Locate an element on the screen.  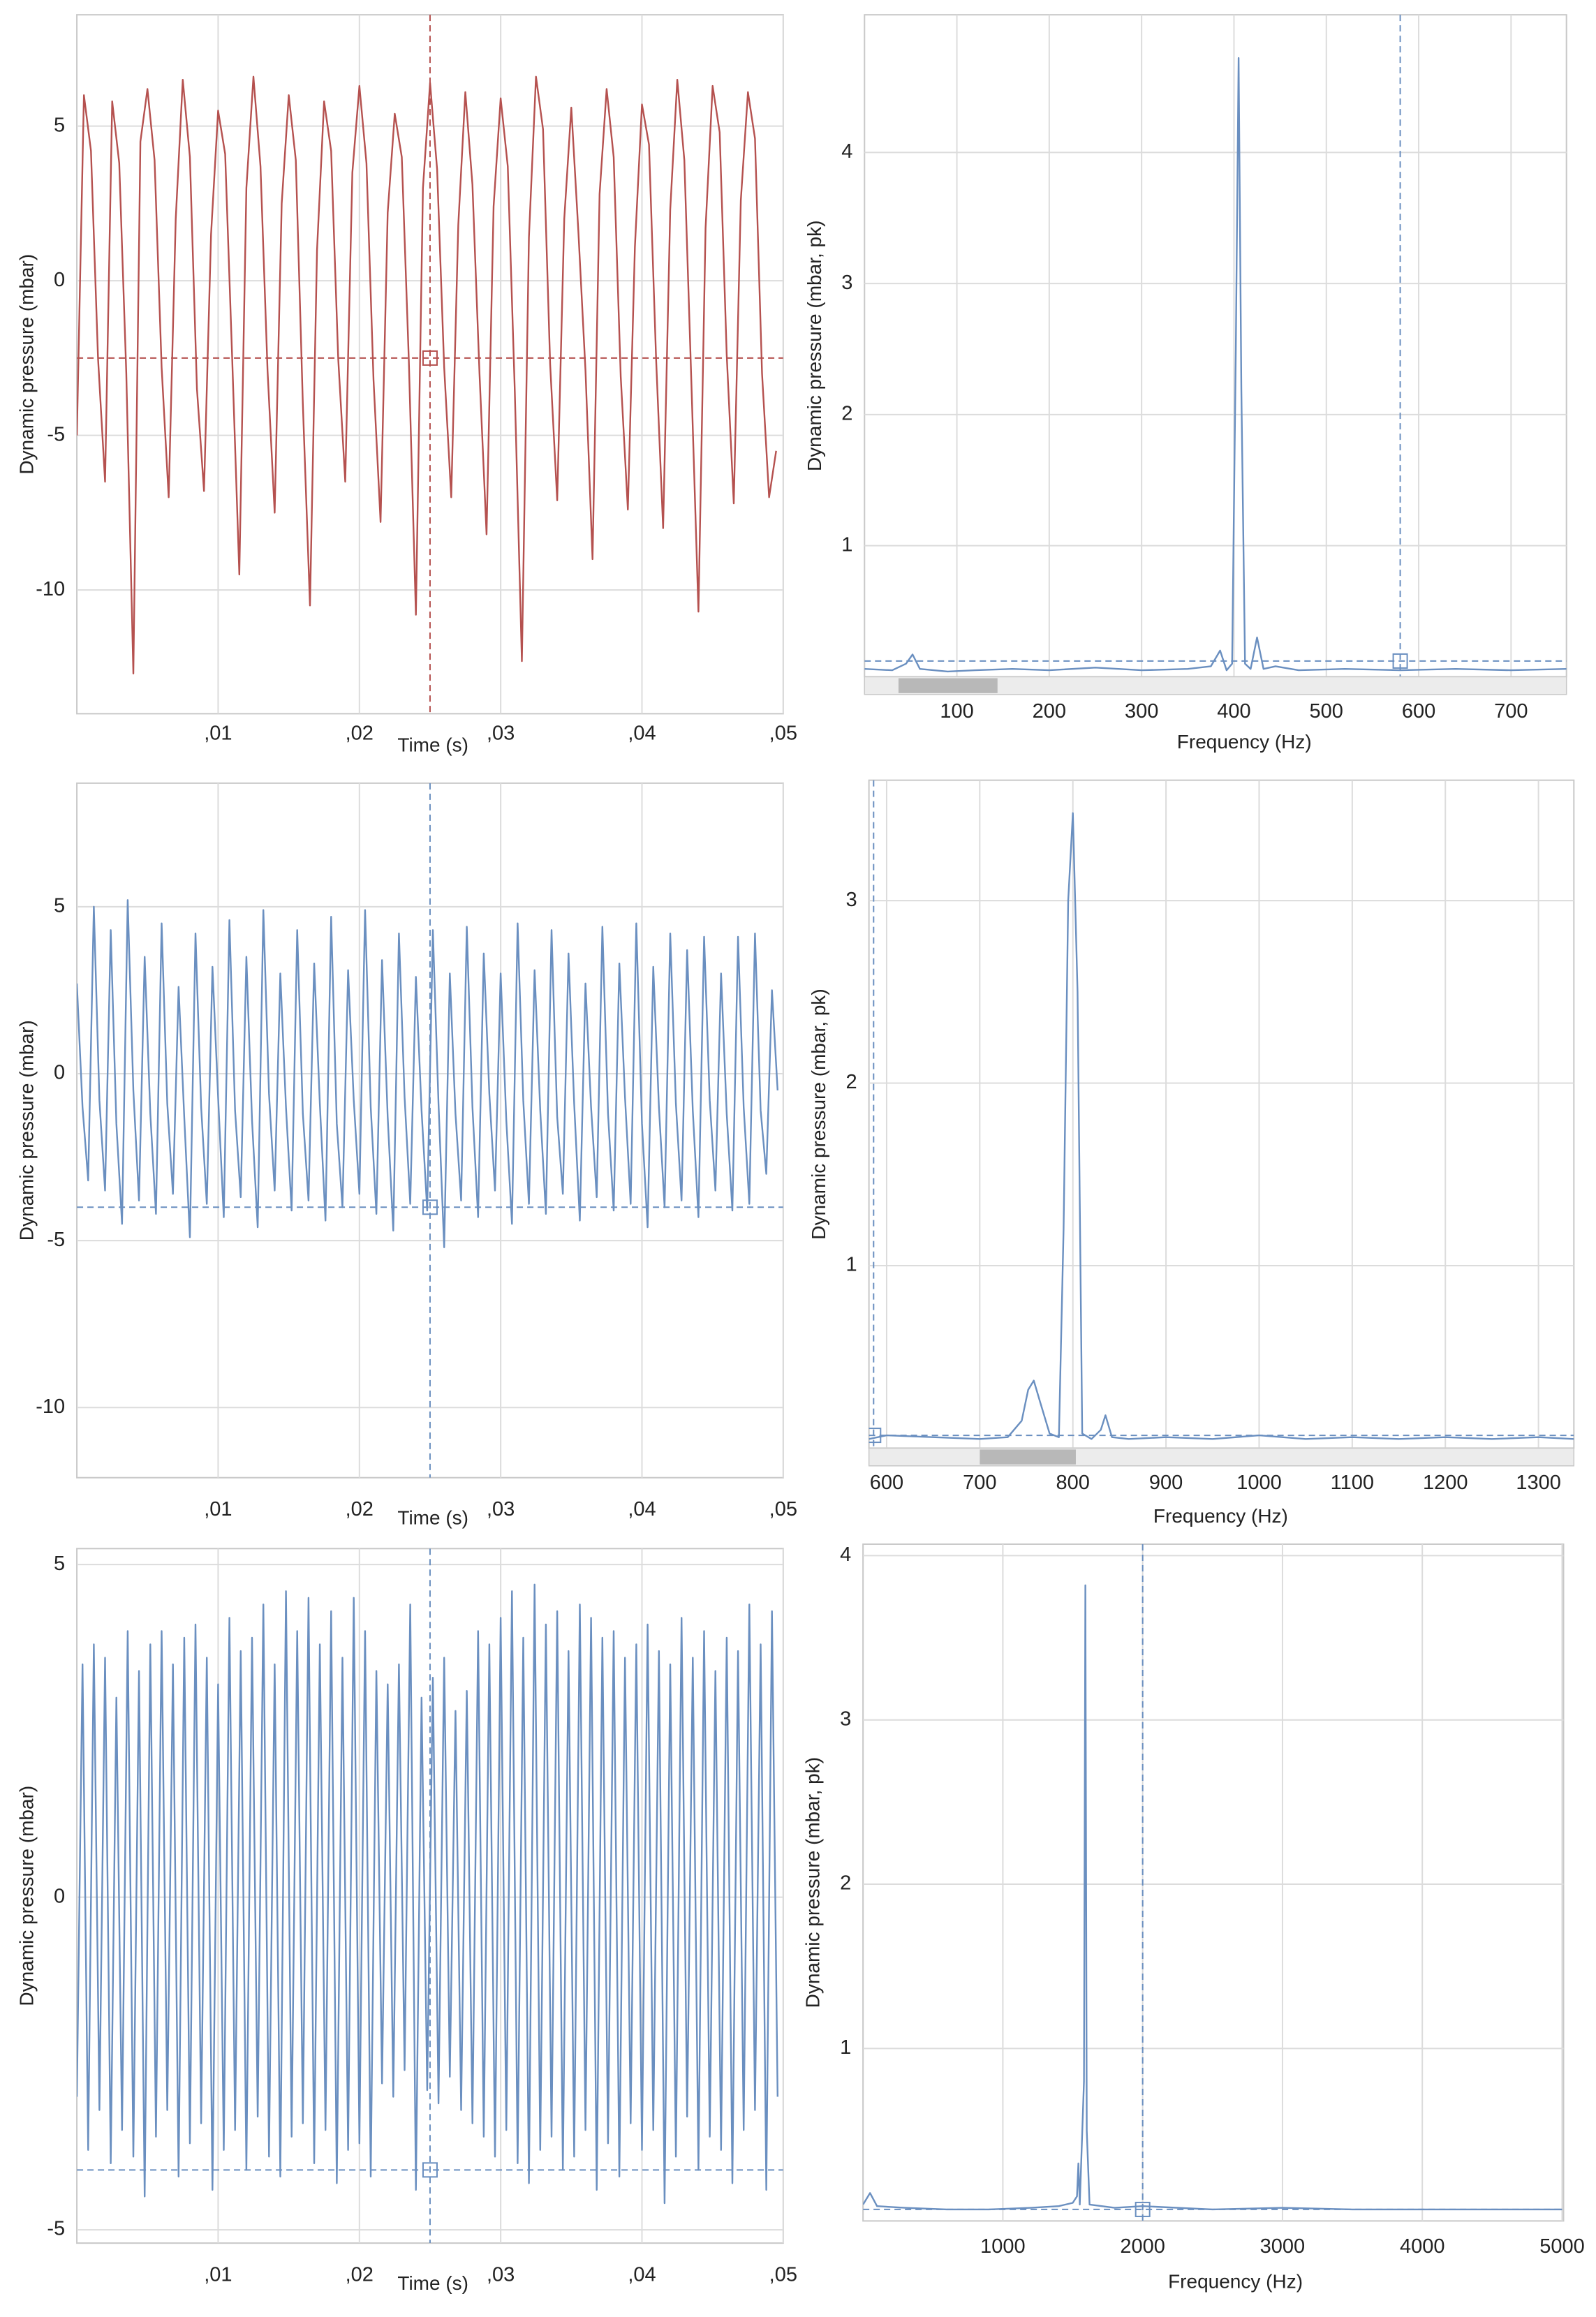
x-tick-label: 900 is located at coordinates (1166, 1483).